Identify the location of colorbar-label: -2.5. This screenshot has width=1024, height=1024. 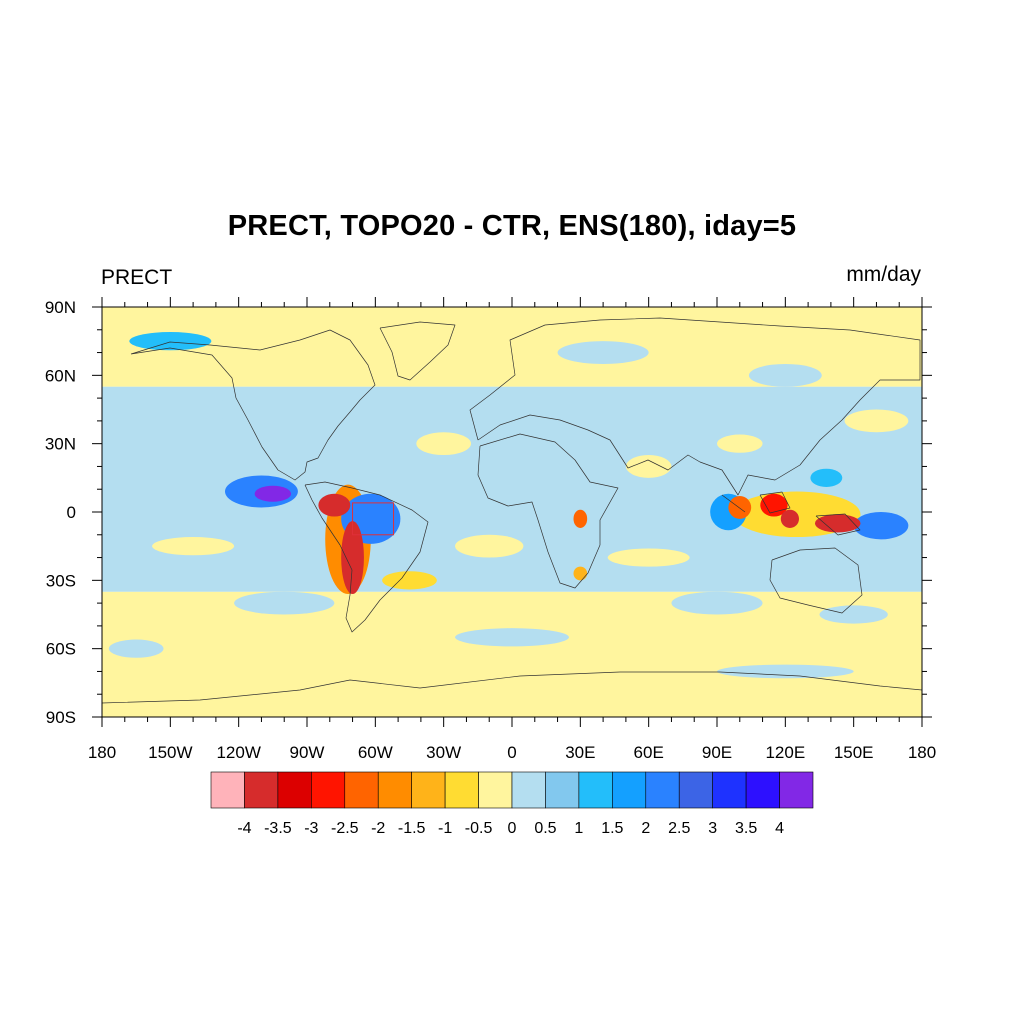
(345, 828).